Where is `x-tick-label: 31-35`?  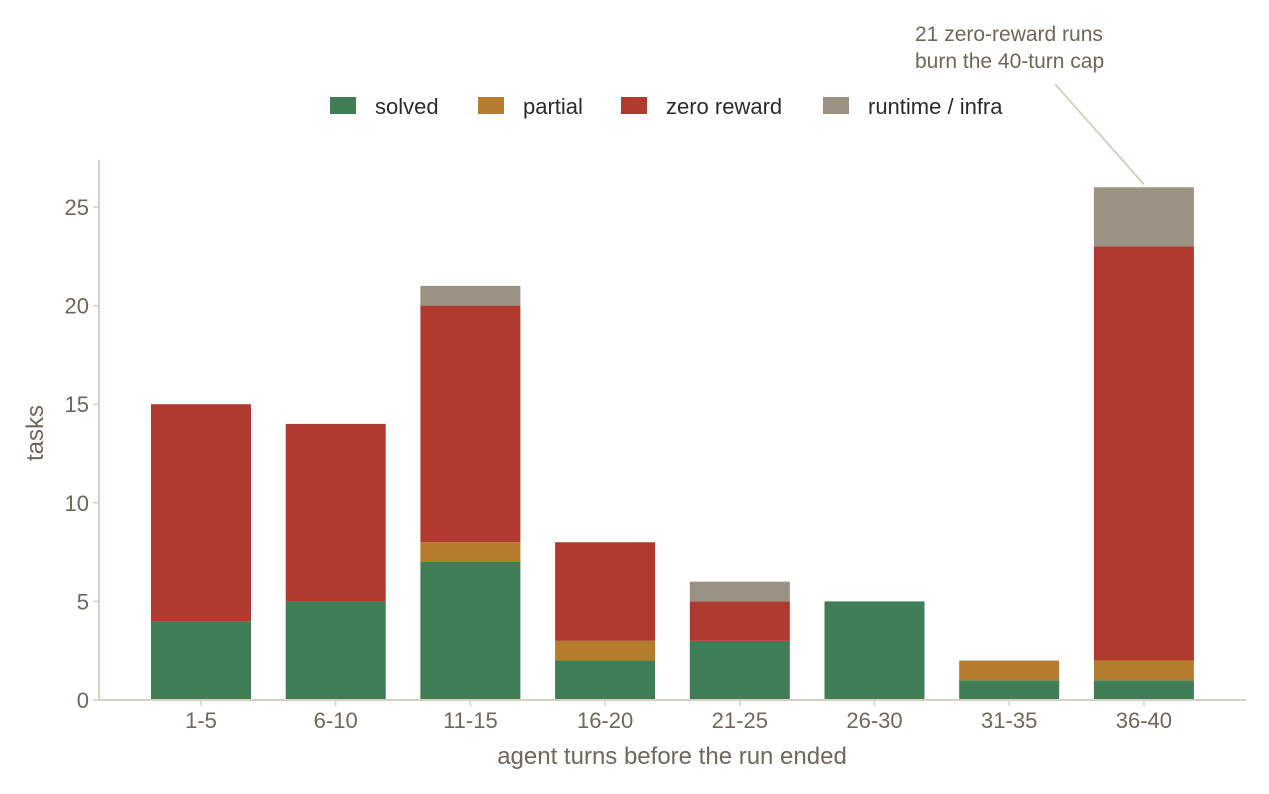
x-tick-label: 31-35 is located at coordinates (1009, 720).